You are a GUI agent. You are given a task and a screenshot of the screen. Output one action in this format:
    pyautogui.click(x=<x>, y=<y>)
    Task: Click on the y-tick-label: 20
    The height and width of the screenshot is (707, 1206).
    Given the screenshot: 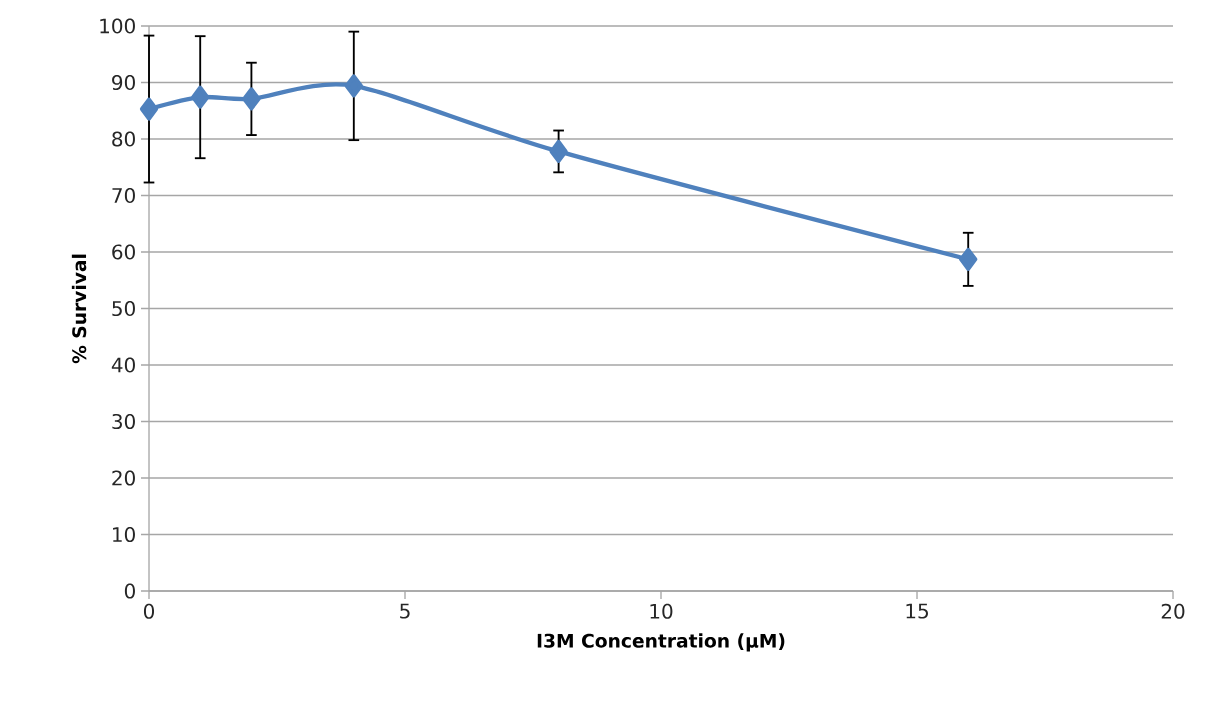 What is the action you would take?
    pyautogui.click(x=123, y=478)
    